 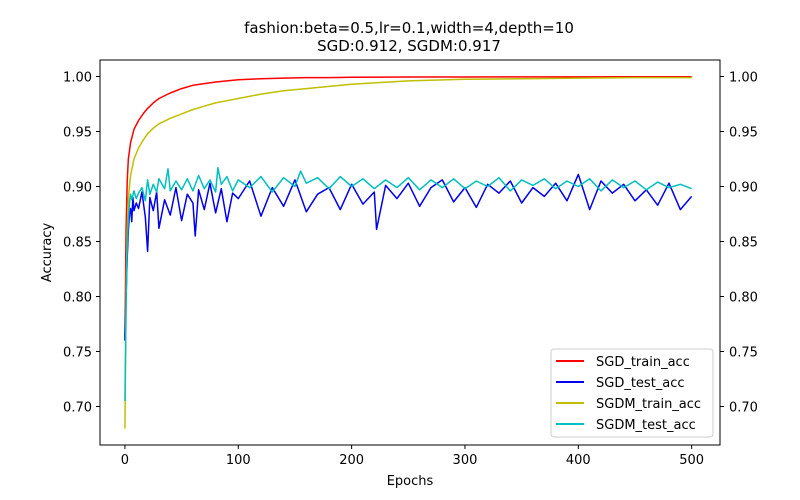 I want to click on legend-label: SGD_test_acc, so click(x=640, y=383).